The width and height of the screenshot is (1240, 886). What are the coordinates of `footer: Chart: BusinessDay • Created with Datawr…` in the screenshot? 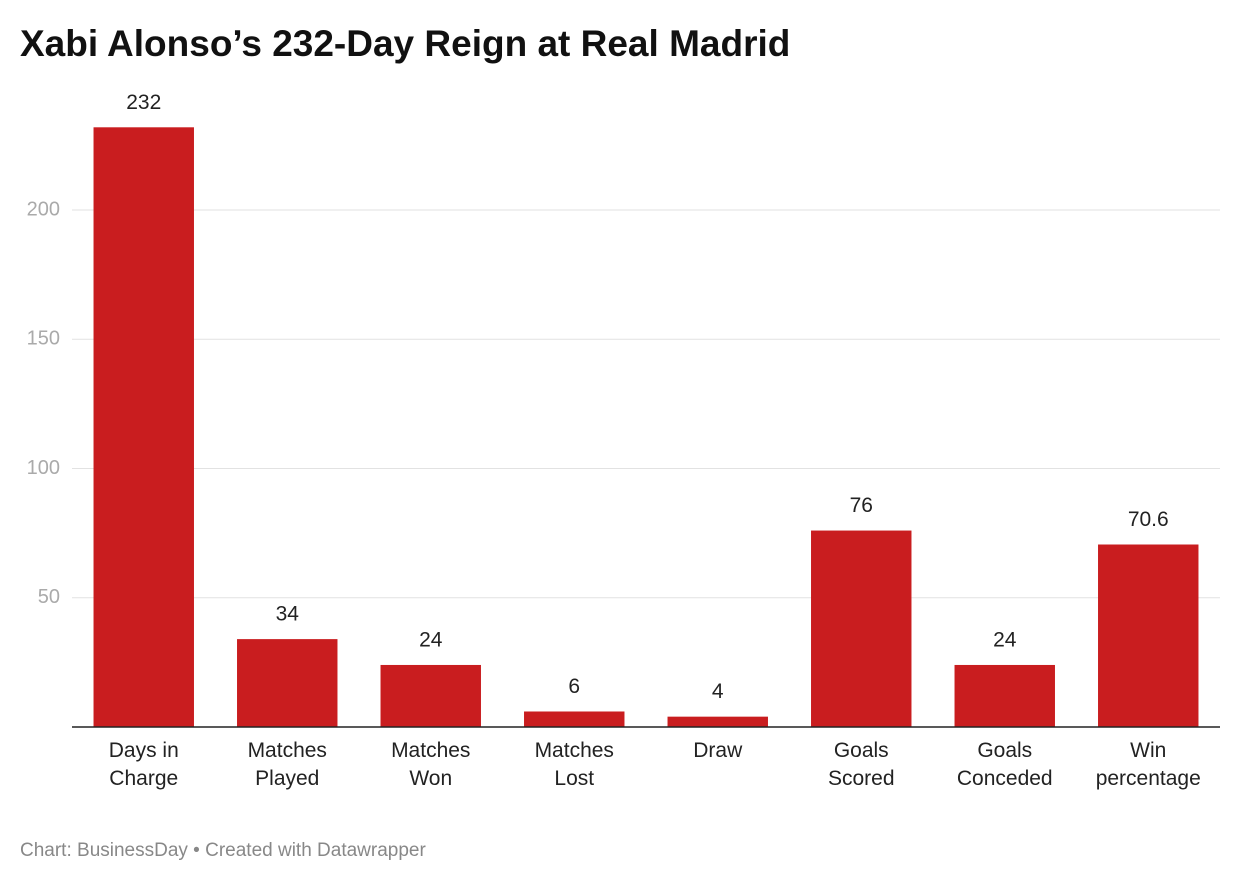 It's located at (223, 850).